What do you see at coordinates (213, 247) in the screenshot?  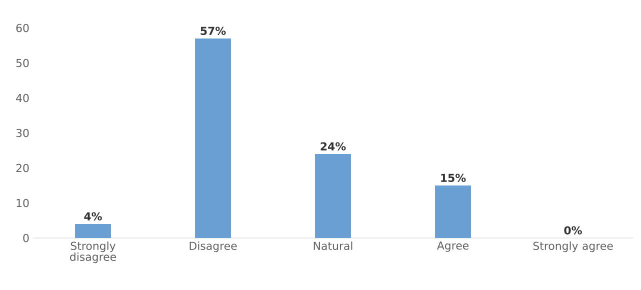 I see `x-tick-label: Disagree` at bounding box center [213, 247].